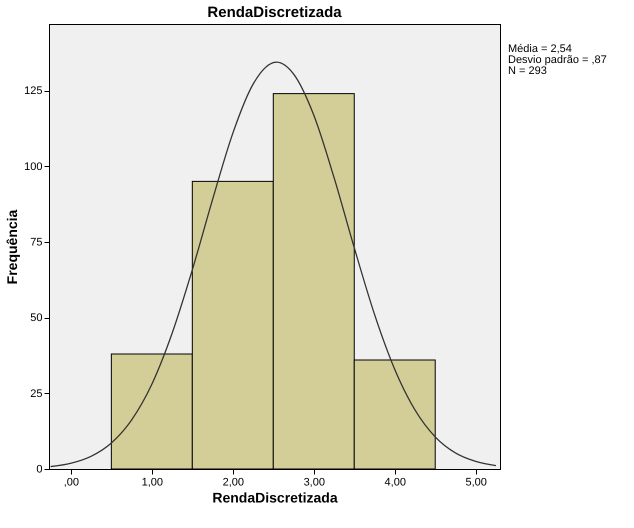 The image size is (634, 528). Describe the element at coordinates (72, 482) in the screenshot. I see `x-tick-label: ,00` at that location.